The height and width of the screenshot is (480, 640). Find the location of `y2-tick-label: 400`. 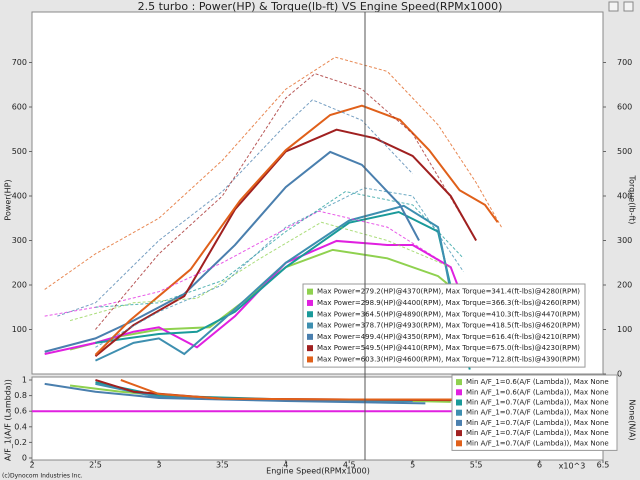

y2-tick-label: 400 is located at coordinates (624, 196).